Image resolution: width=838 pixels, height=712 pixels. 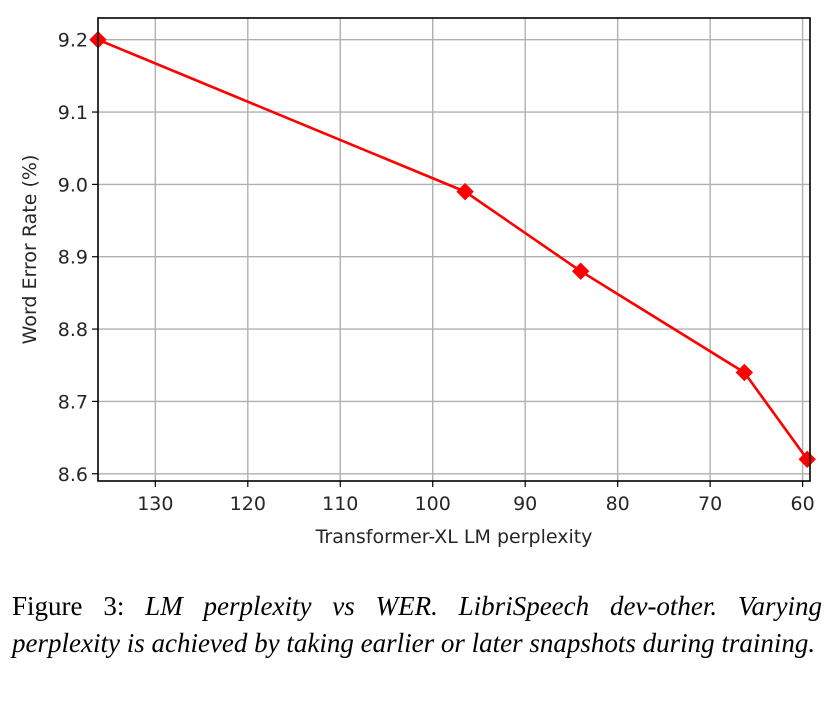 I want to click on x-tick-label: 120, so click(x=248, y=504).